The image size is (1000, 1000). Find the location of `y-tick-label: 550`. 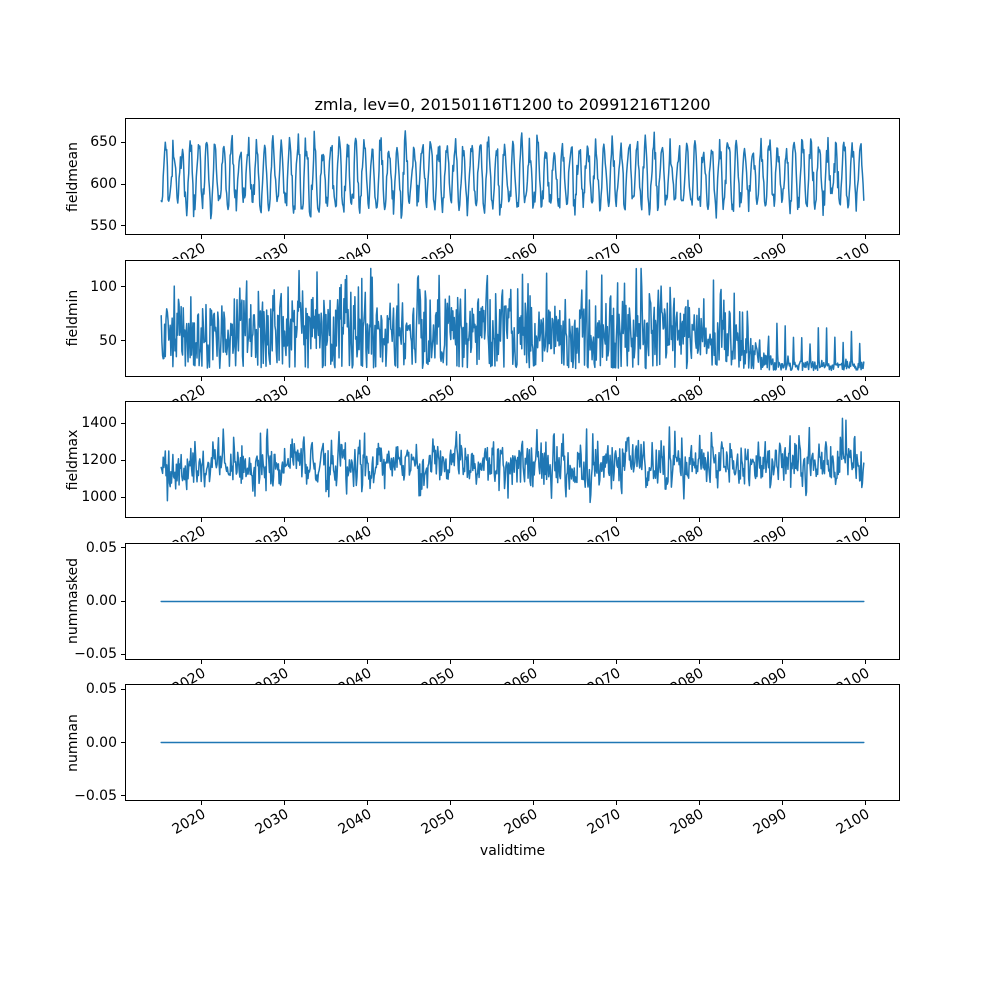

y-tick-label: 550 is located at coordinates (103, 225).